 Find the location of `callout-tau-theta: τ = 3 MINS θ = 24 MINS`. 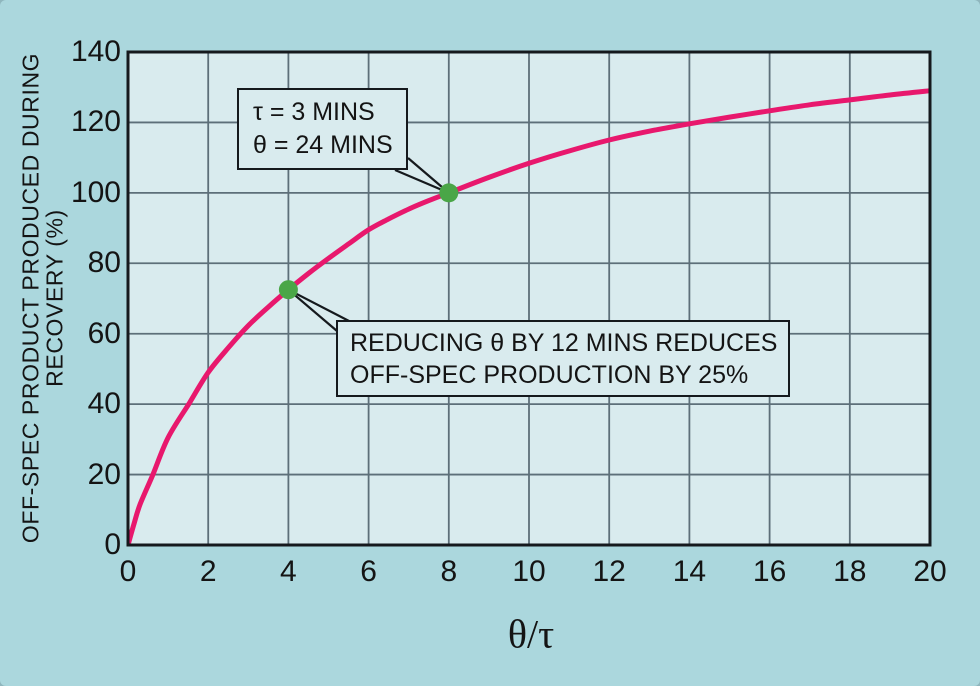

callout-tau-theta: τ = 3 MINS θ = 24 MINS is located at coordinates (322, 129).